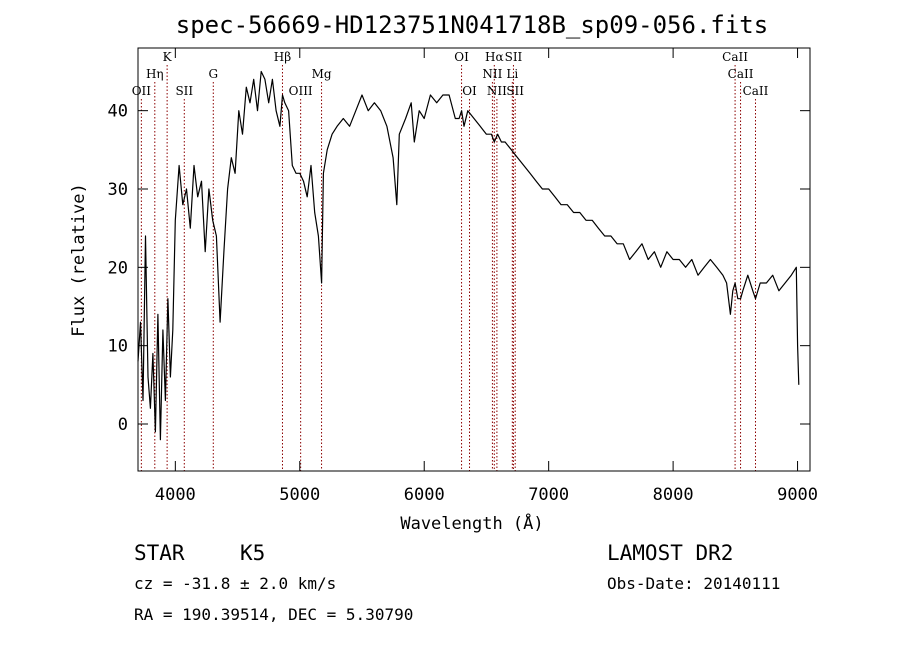  Describe the element at coordinates (118, 268) in the screenshot. I see `y-tick-label: 20` at that location.